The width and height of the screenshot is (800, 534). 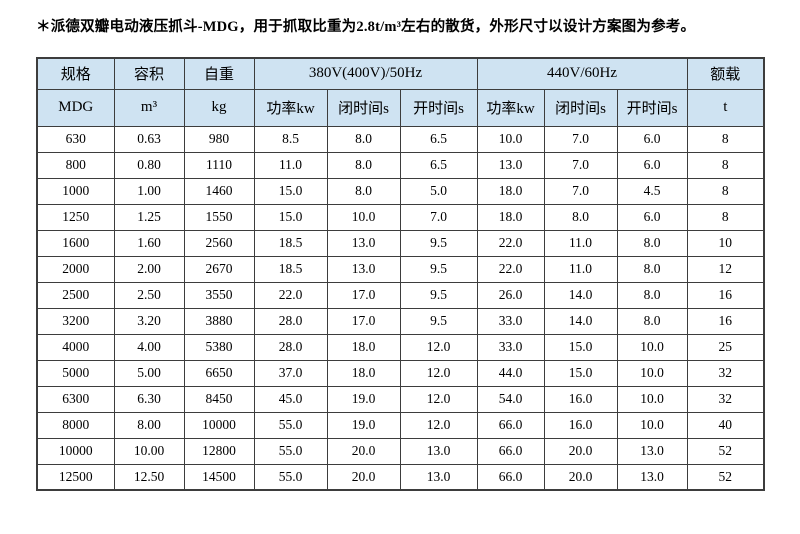 I want to click on table-cell: 12500, so click(x=75, y=477).